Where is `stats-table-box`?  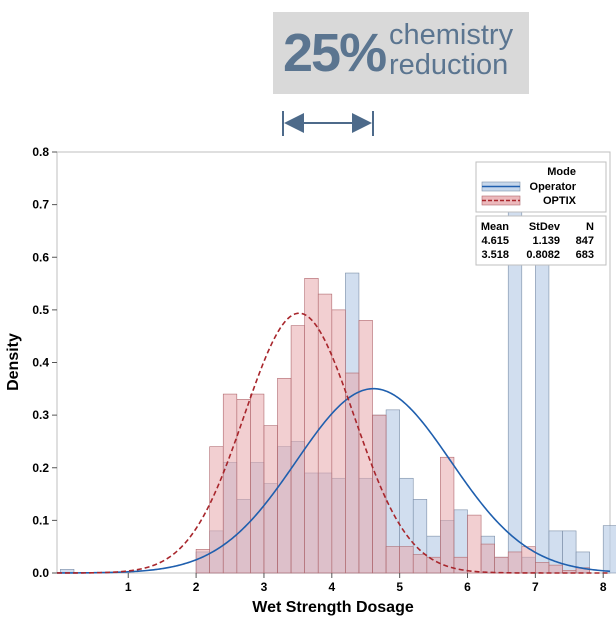
stats-table-box is located at coordinates (541, 240).